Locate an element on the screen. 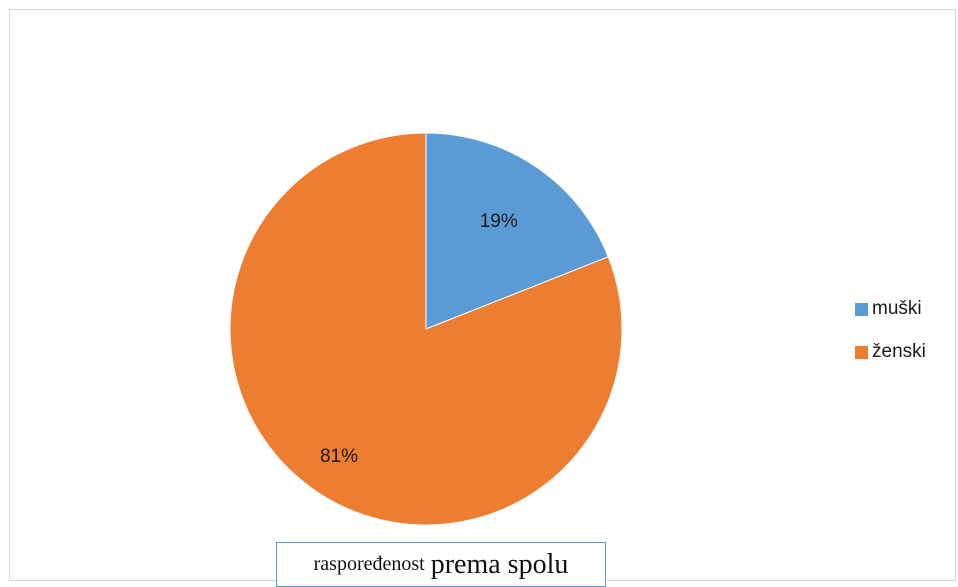  legend-label-muski: muški is located at coordinates (897, 308).